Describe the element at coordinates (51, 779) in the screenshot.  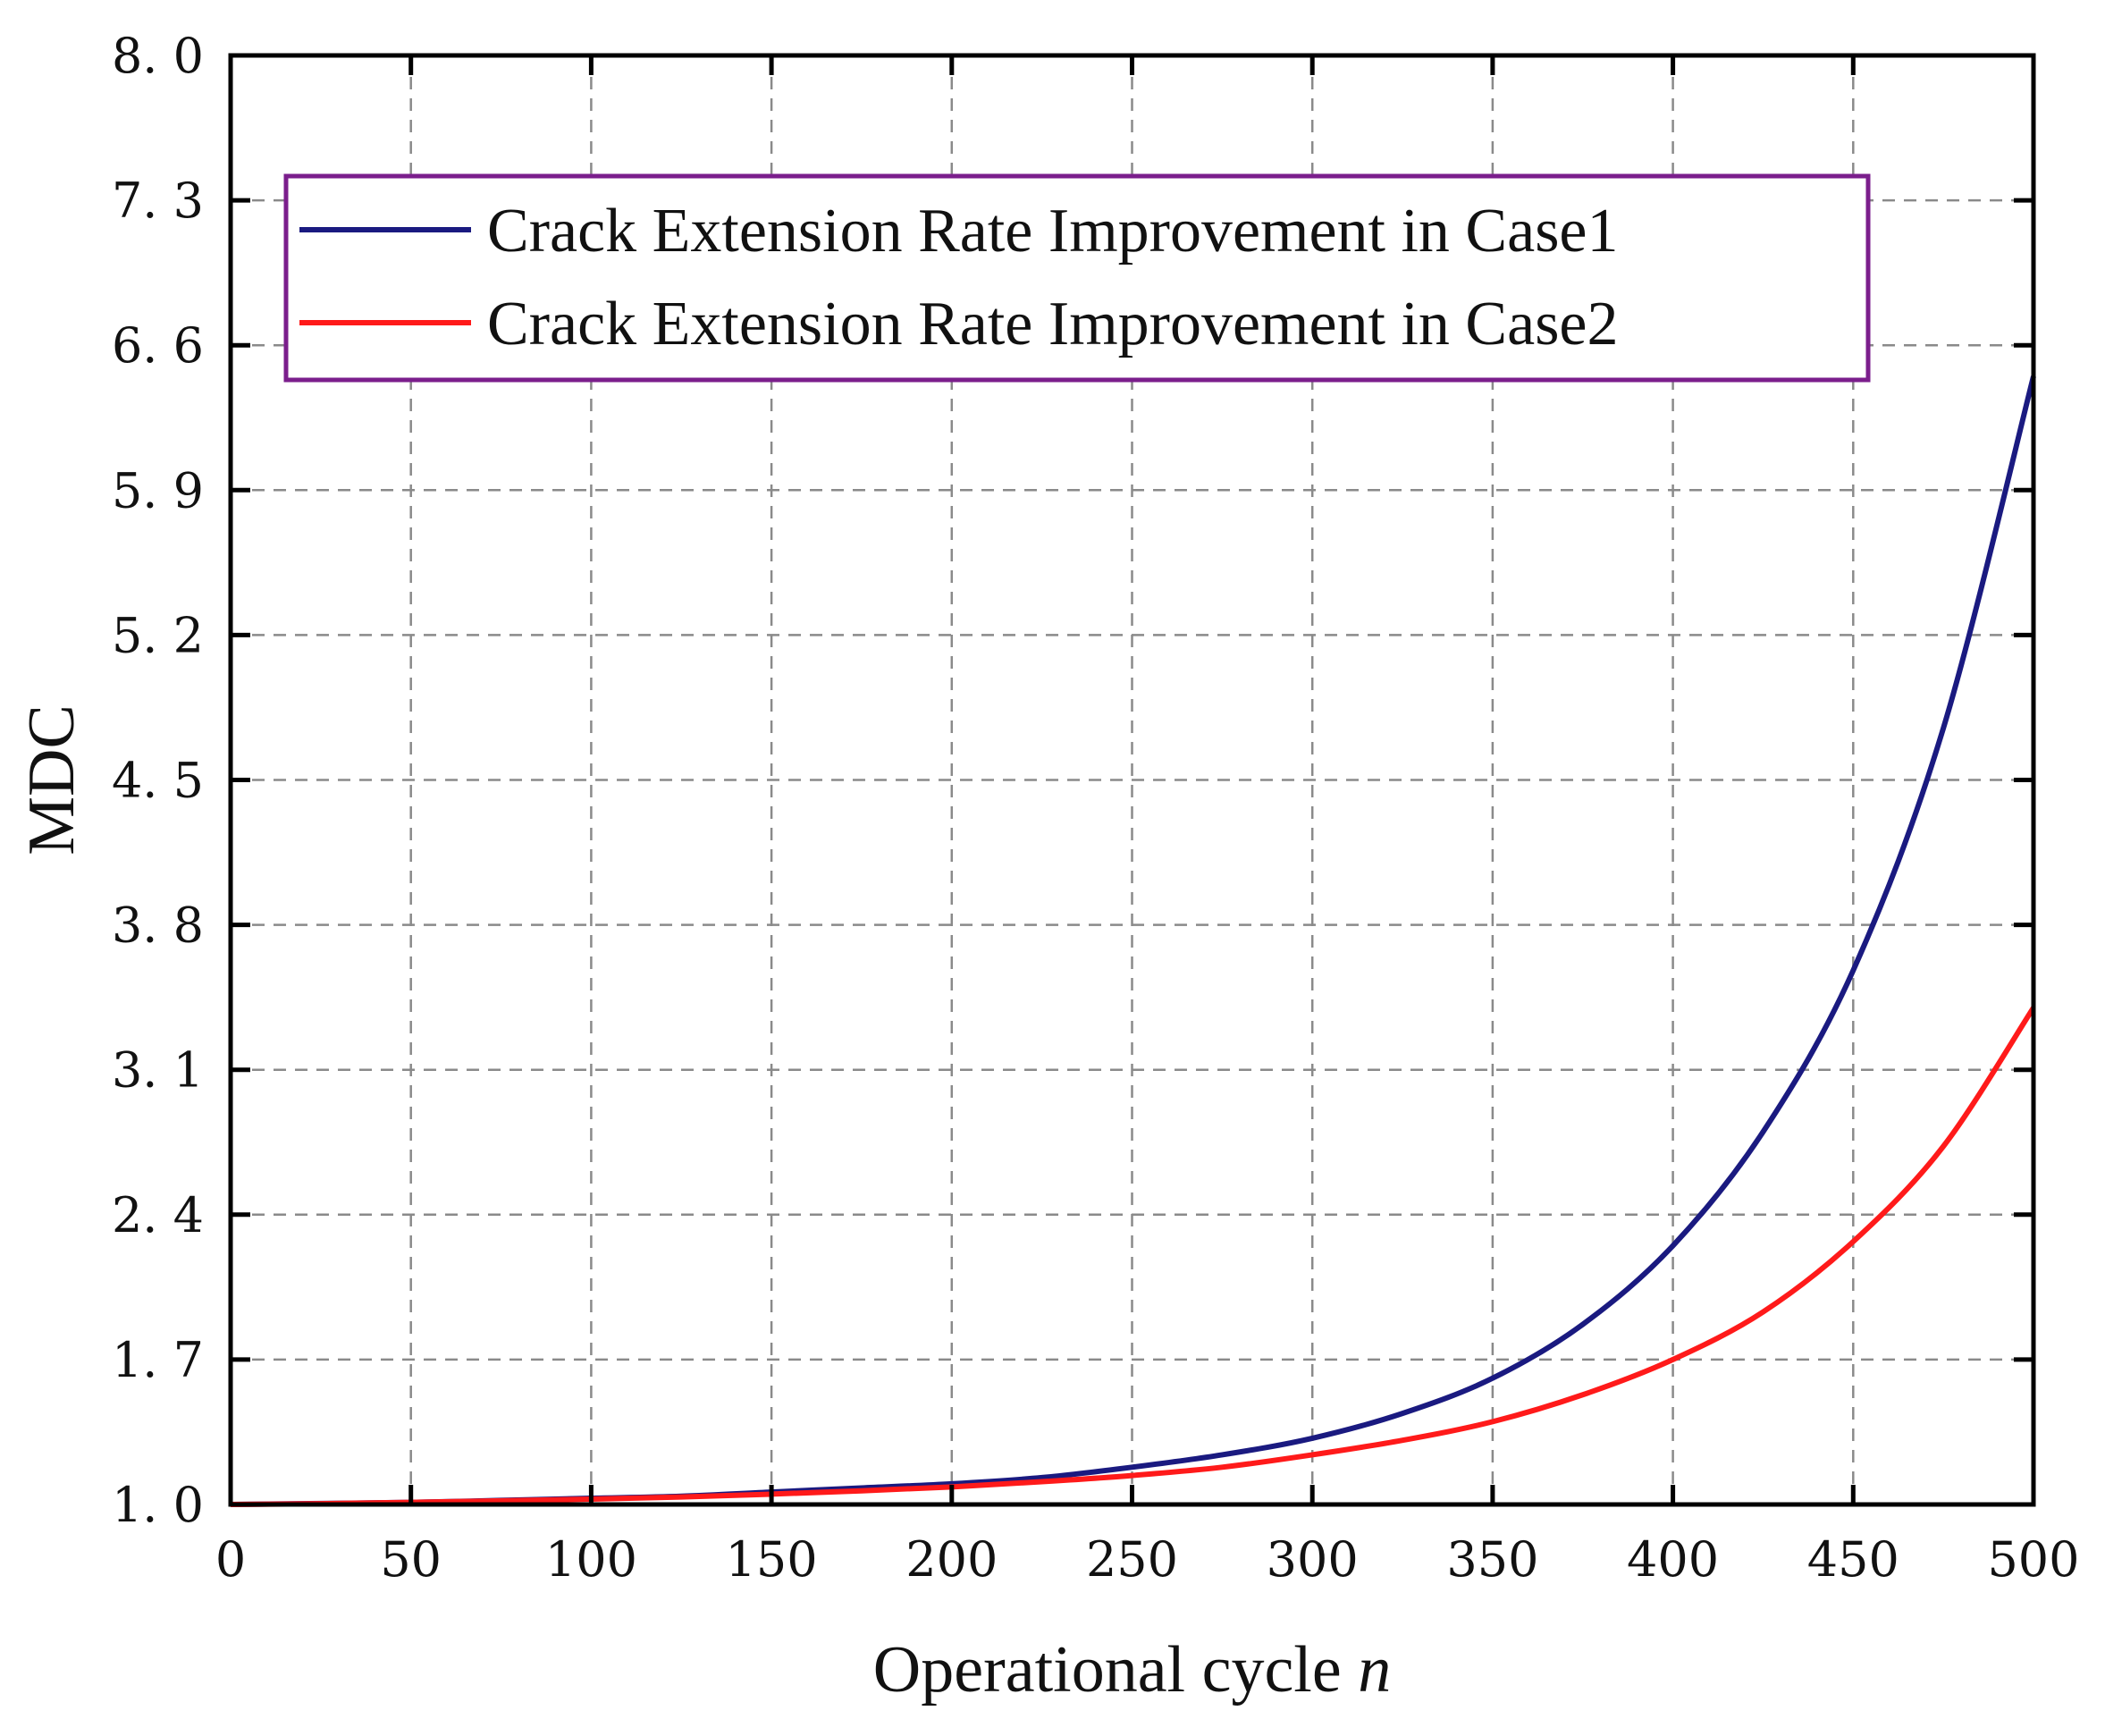
I see `y-axis-title: MDC` at that location.